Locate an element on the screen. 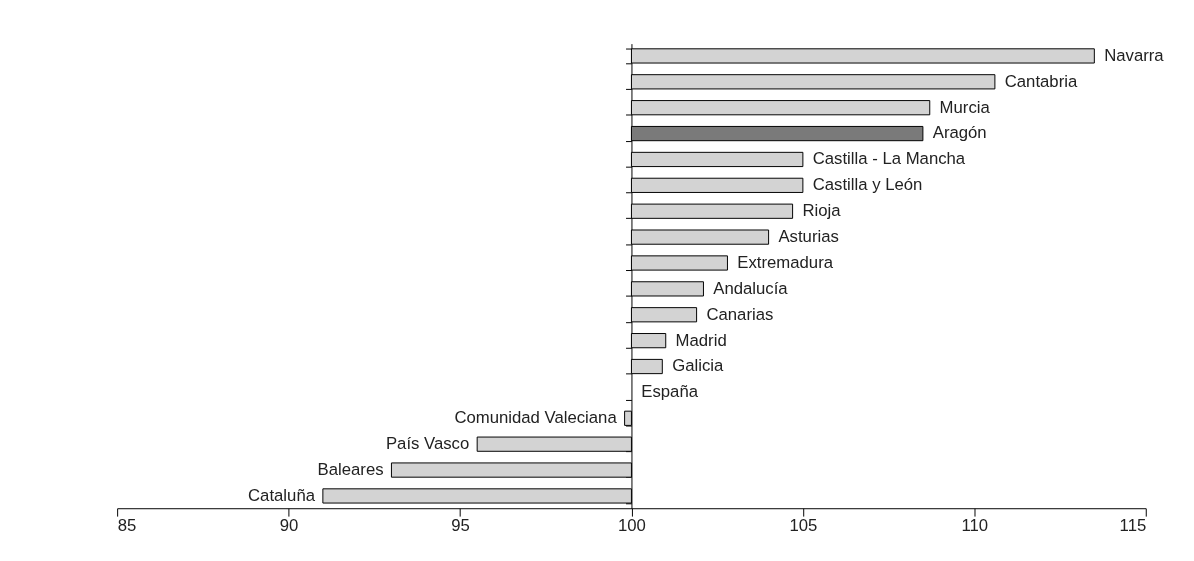  x-tick-label: 85 is located at coordinates (127, 526).